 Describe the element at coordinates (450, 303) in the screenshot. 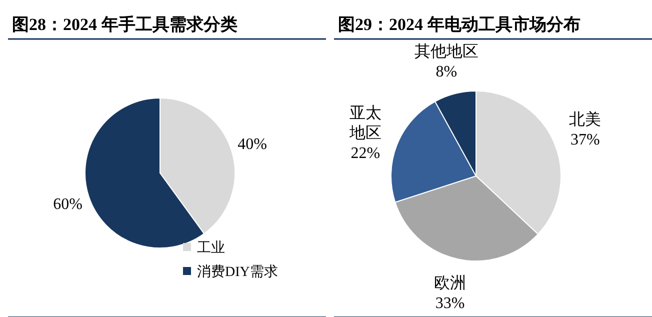

I see `data-label: 33%` at that location.